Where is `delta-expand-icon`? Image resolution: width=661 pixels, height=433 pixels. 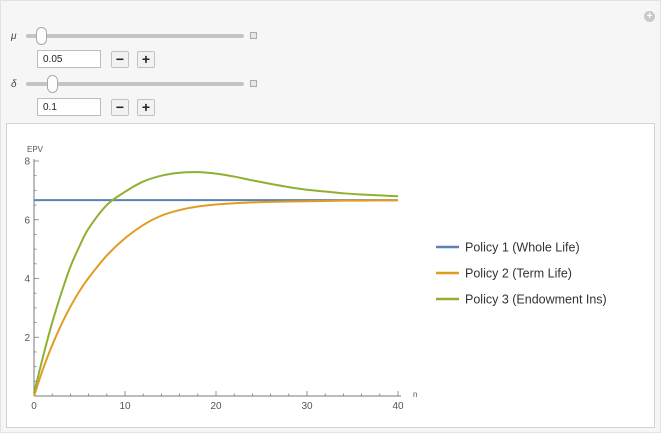
delta-expand-icon is located at coordinates (253, 83).